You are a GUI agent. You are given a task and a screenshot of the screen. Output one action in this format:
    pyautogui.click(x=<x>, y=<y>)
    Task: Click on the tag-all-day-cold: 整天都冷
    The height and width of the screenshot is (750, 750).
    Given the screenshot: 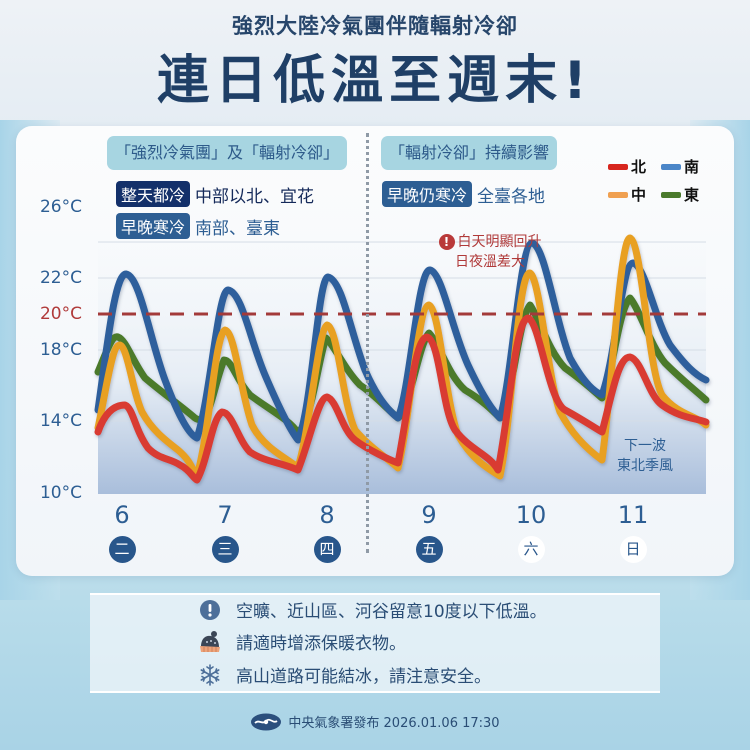 What is the action you would take?
    pyautogui.click(x=153, y=194)
    